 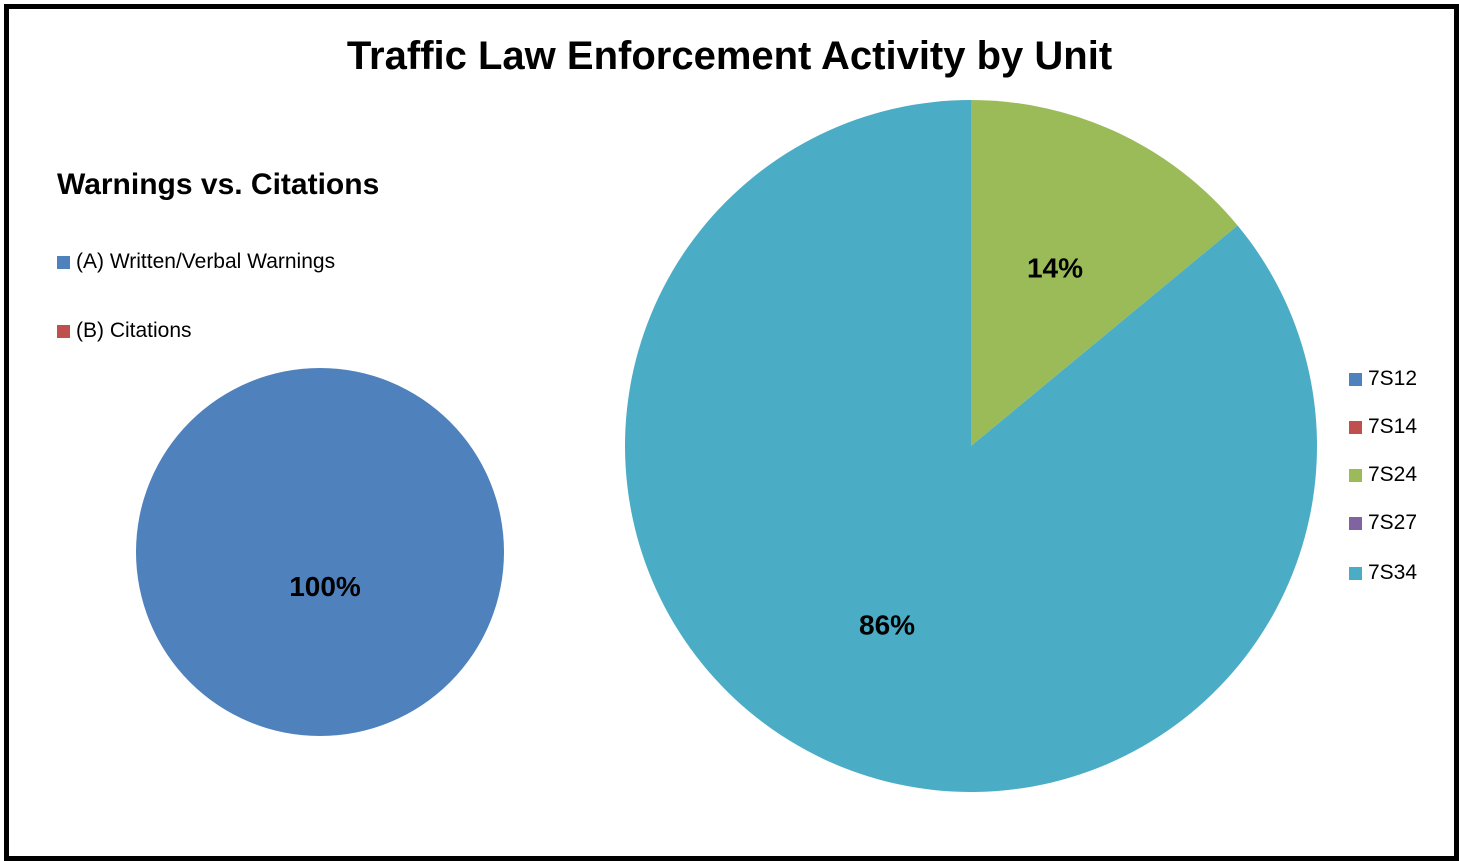 What do you see at coordinates (1355, 475) in the screenshot?
I see `legend-swatch-7s24` at bounding box center [1355, 475].